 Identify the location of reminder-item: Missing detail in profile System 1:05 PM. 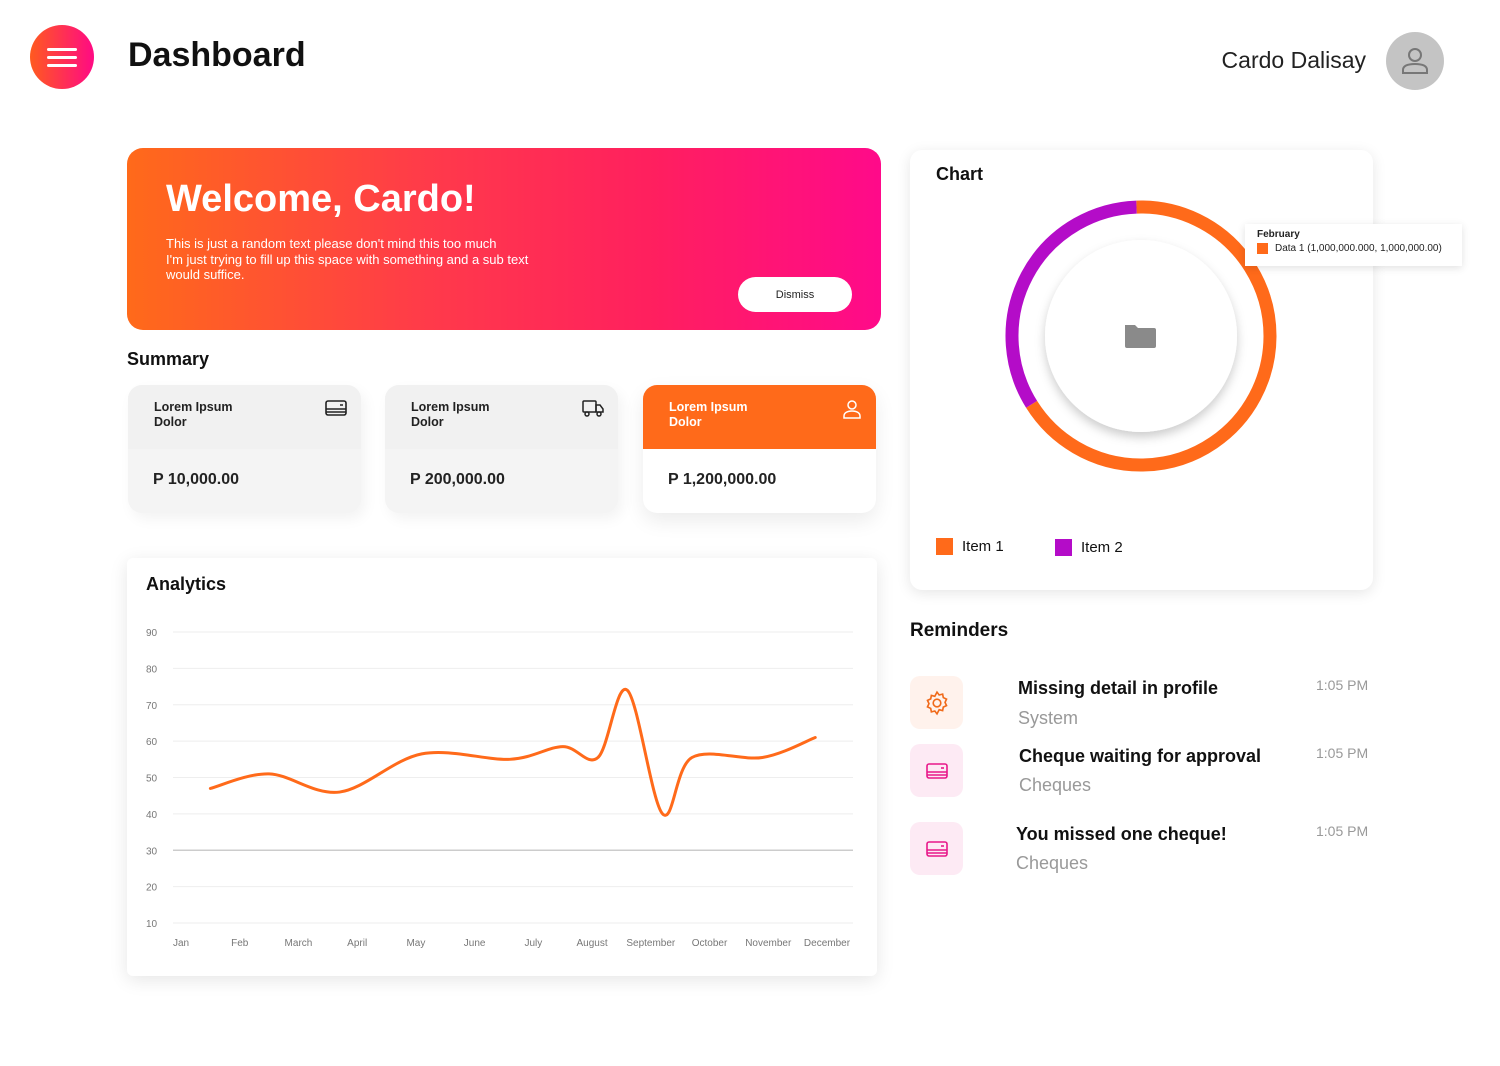
(1139, 702).